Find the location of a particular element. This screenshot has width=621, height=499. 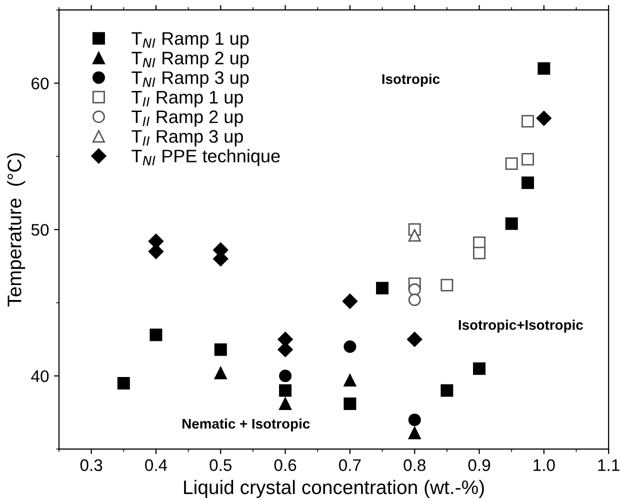

x-tick-label: 1.0 is located at coordinates (544, 465).